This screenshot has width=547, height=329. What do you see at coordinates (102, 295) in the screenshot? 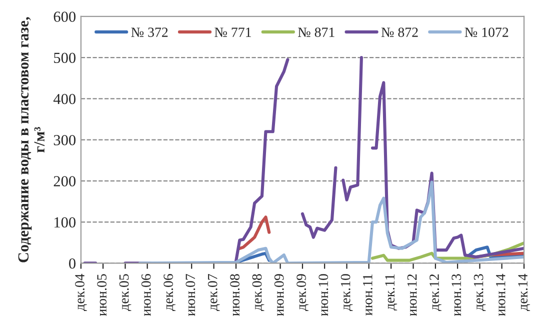
I see `x-tick-label: июн.05` at bounding box center [102, 295].